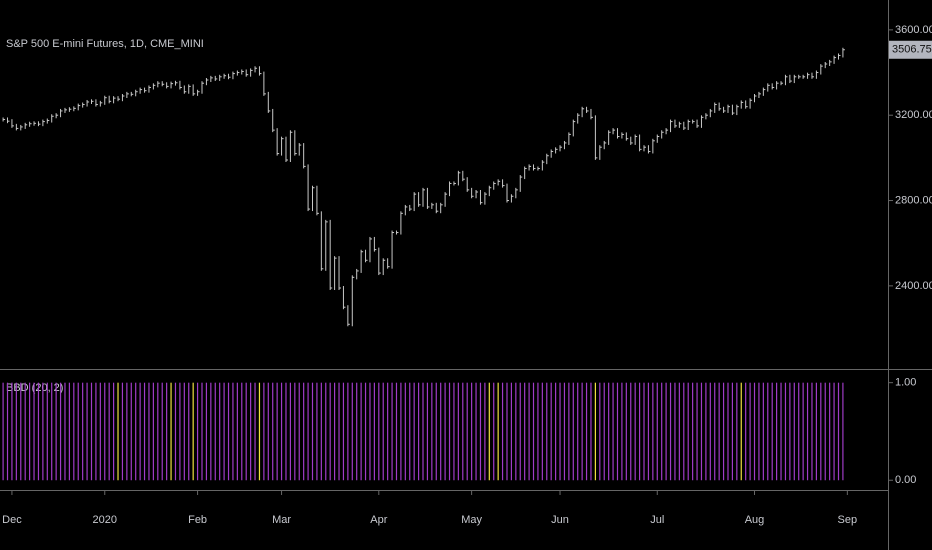 This screenshot has height=550, width=932. I want to click on y-tick-label: 2400.00, so click(913, 286).